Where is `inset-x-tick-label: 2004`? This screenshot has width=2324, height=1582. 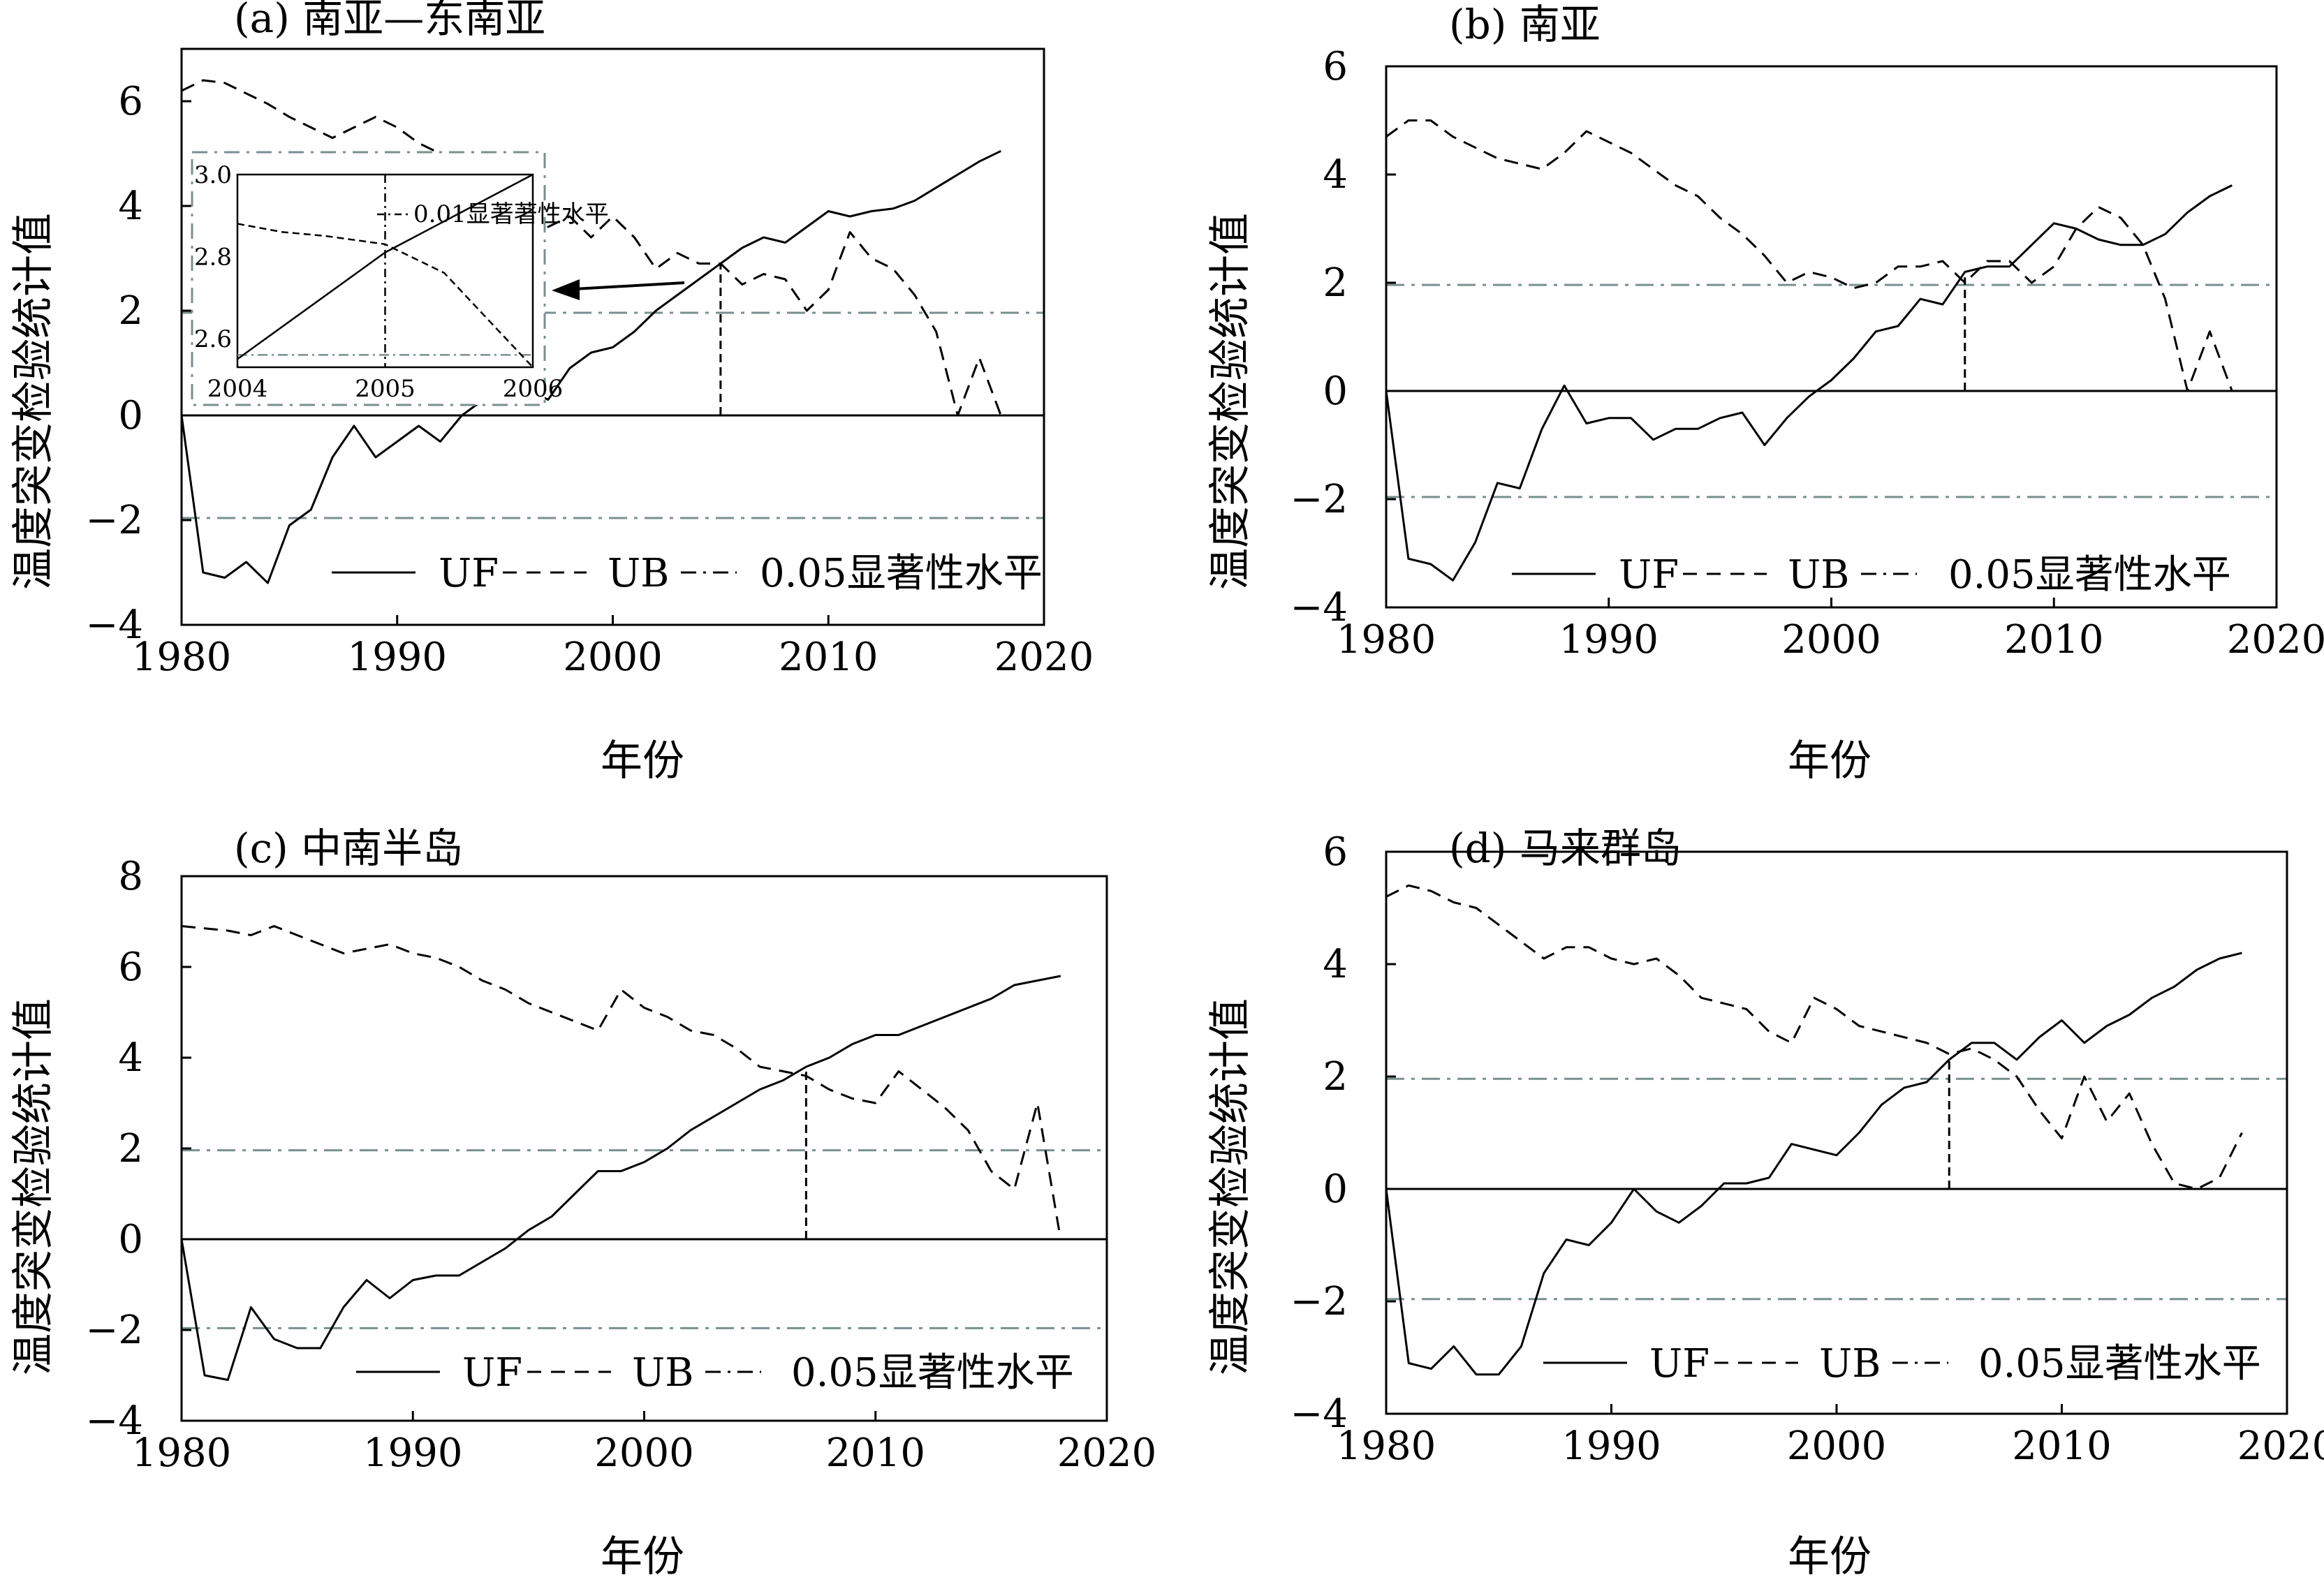
inset-x-tick-label: 2004 is located at coordinates (237, 389).